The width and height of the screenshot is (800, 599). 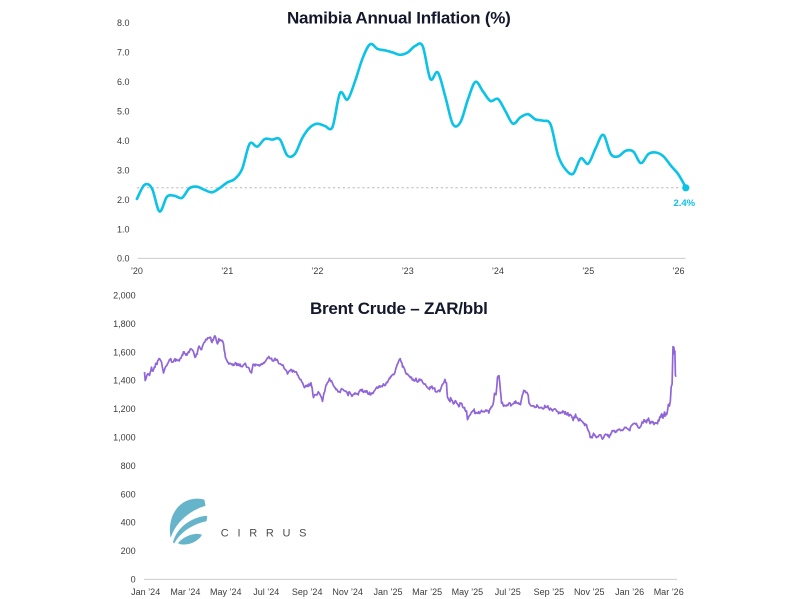 I want to click on svg-text: 1,200, so click(x=124, y=409).